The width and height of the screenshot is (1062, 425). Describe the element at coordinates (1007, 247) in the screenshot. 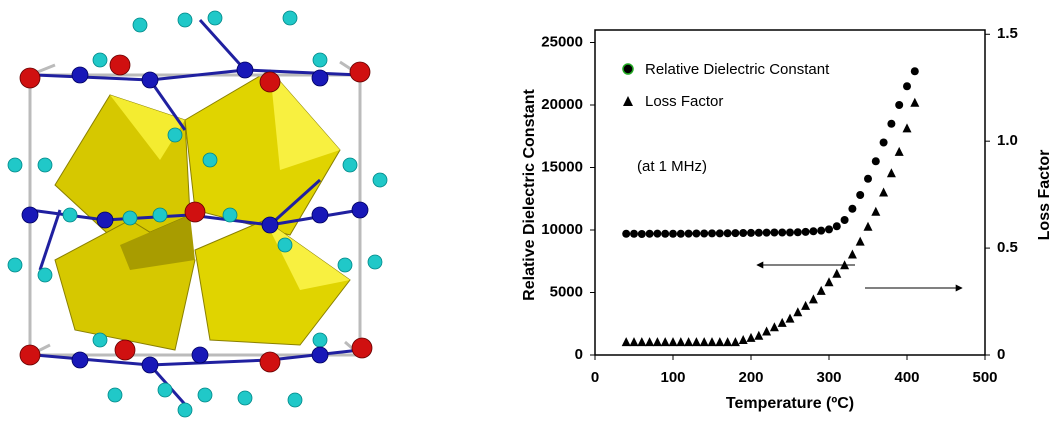

I see `y2-tick-label: 0.5` at that location.